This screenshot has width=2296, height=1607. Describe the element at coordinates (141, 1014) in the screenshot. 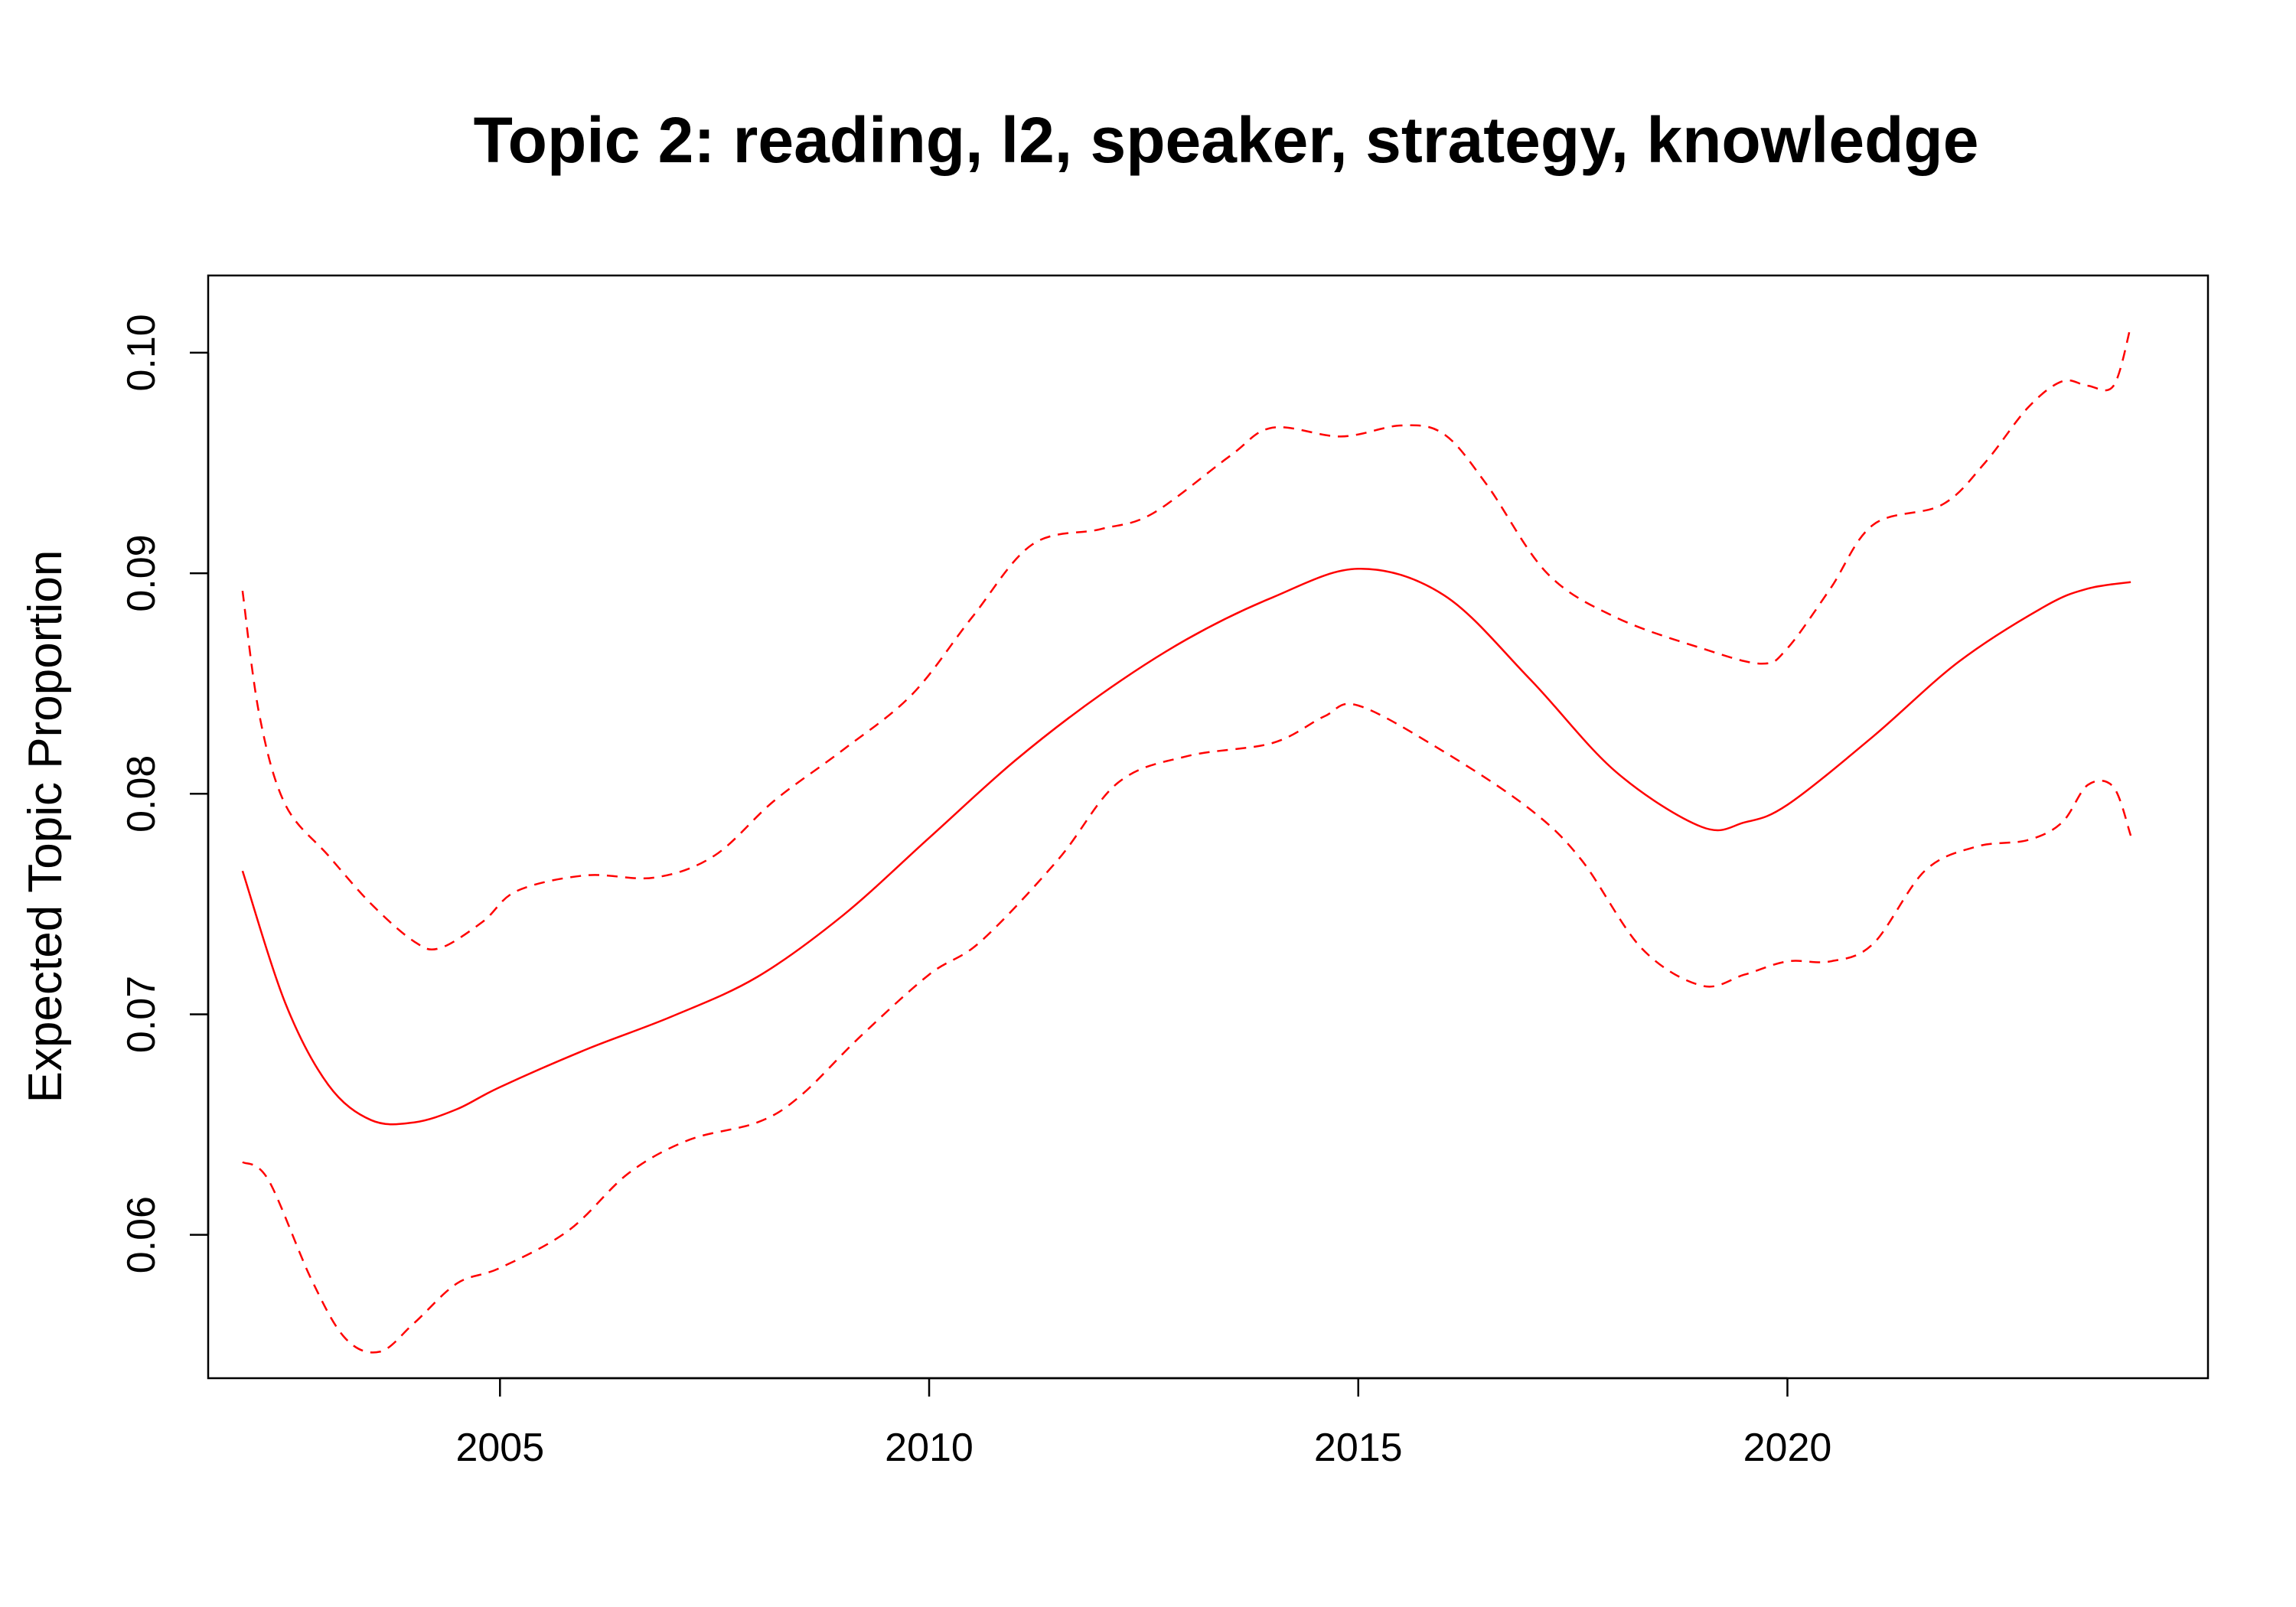

I see `y-tick-label: 0.07` at that location.